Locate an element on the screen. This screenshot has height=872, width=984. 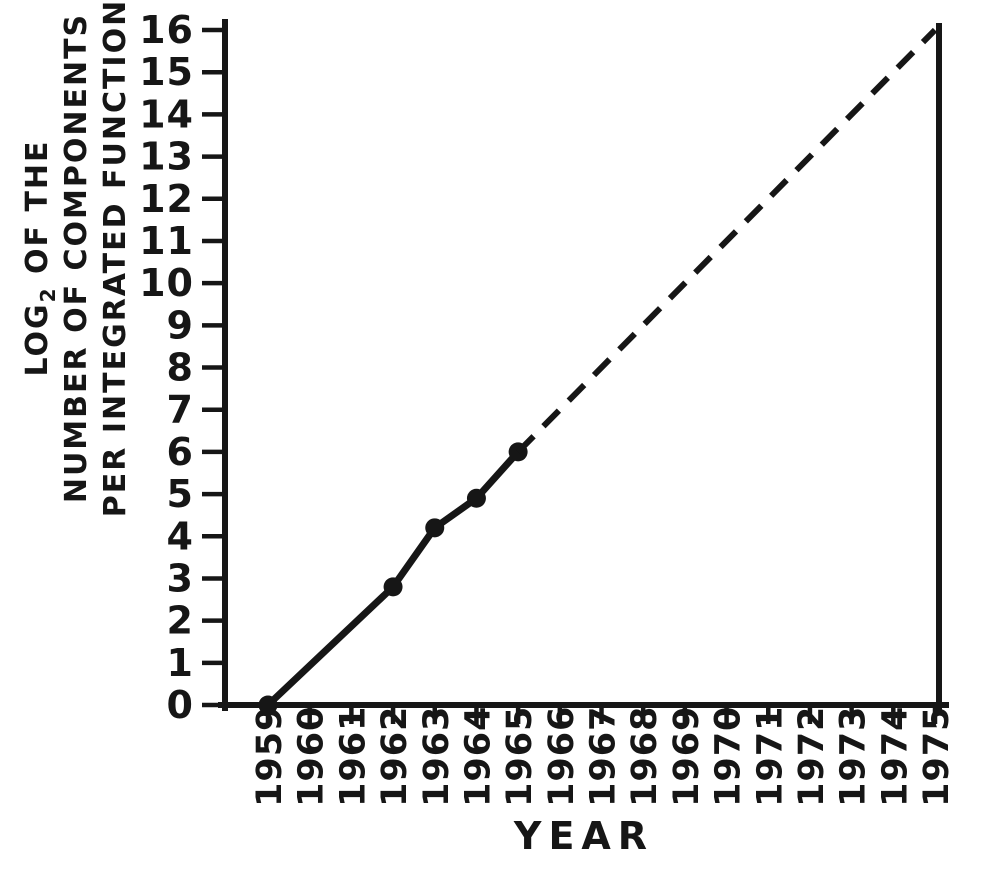
y-tick-label: 5 is located at coordinates (180, 494).